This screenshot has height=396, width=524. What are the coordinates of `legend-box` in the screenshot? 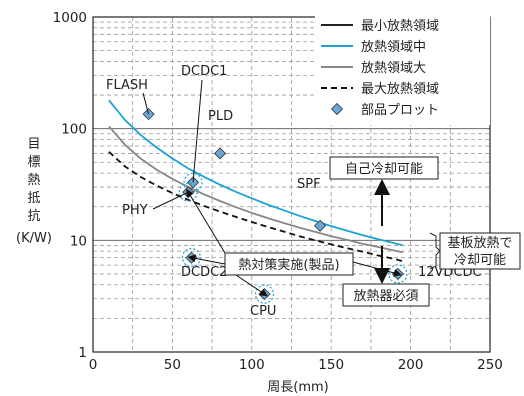 It's located at (402, 69).